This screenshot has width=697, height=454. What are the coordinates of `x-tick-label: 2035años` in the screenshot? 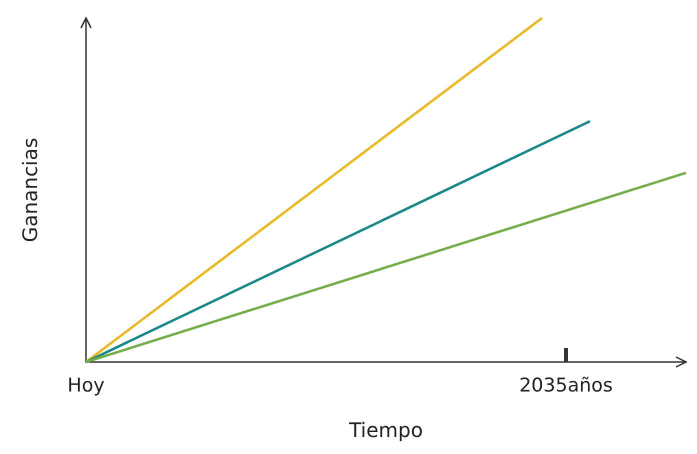 It's located at (566, 385).